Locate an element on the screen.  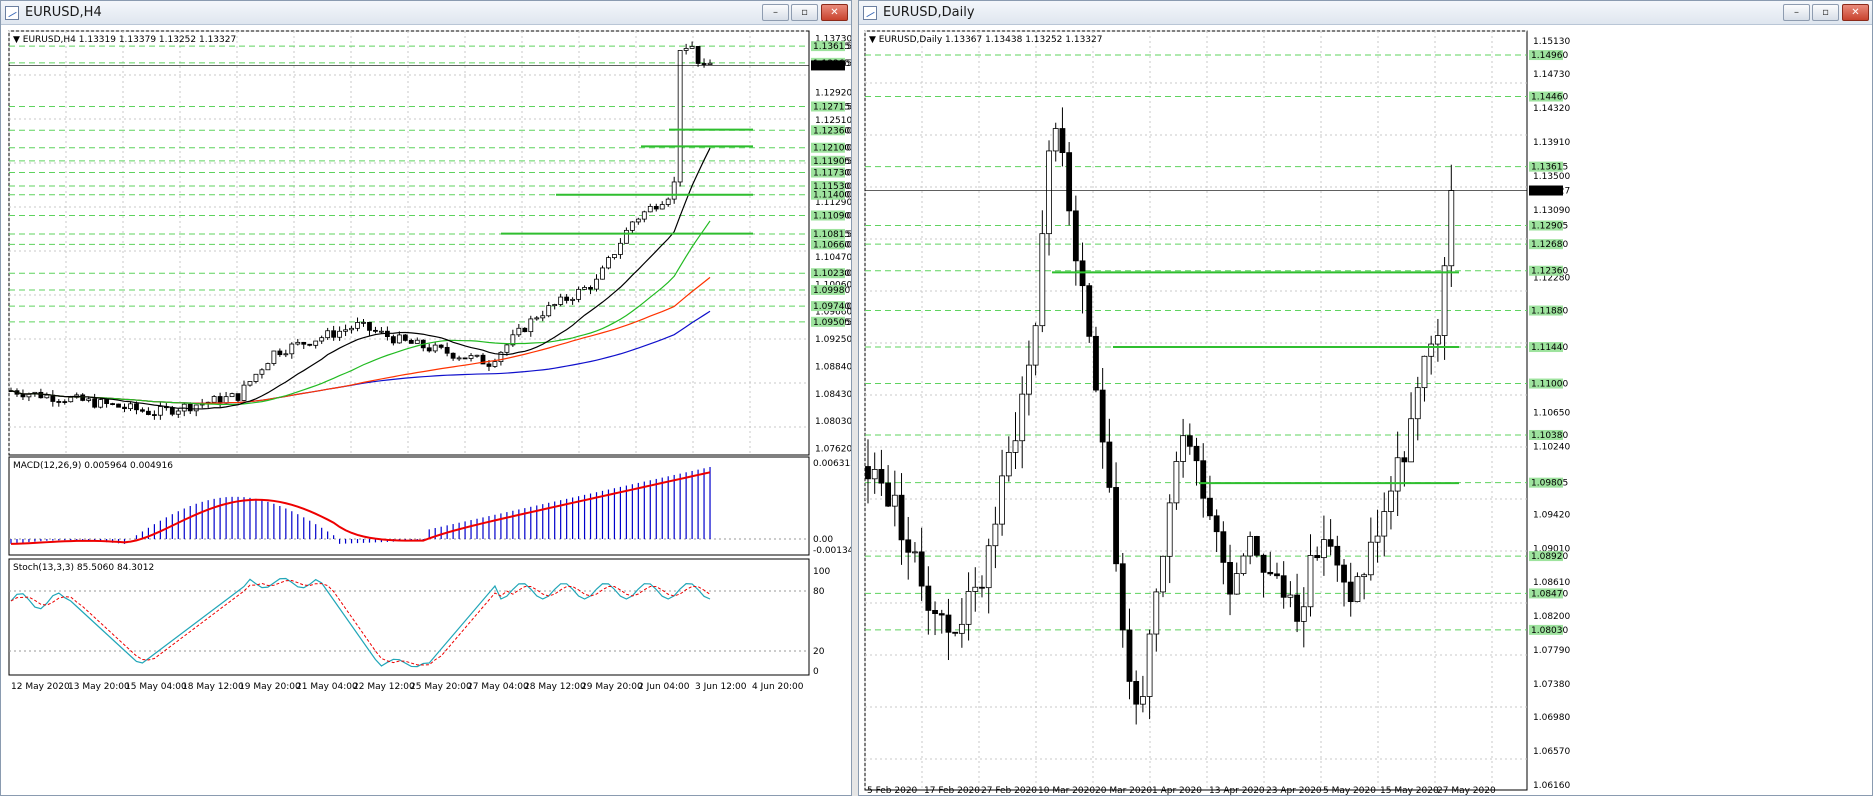
level-label: 1.10380 is located at coordinates (1549, 436).